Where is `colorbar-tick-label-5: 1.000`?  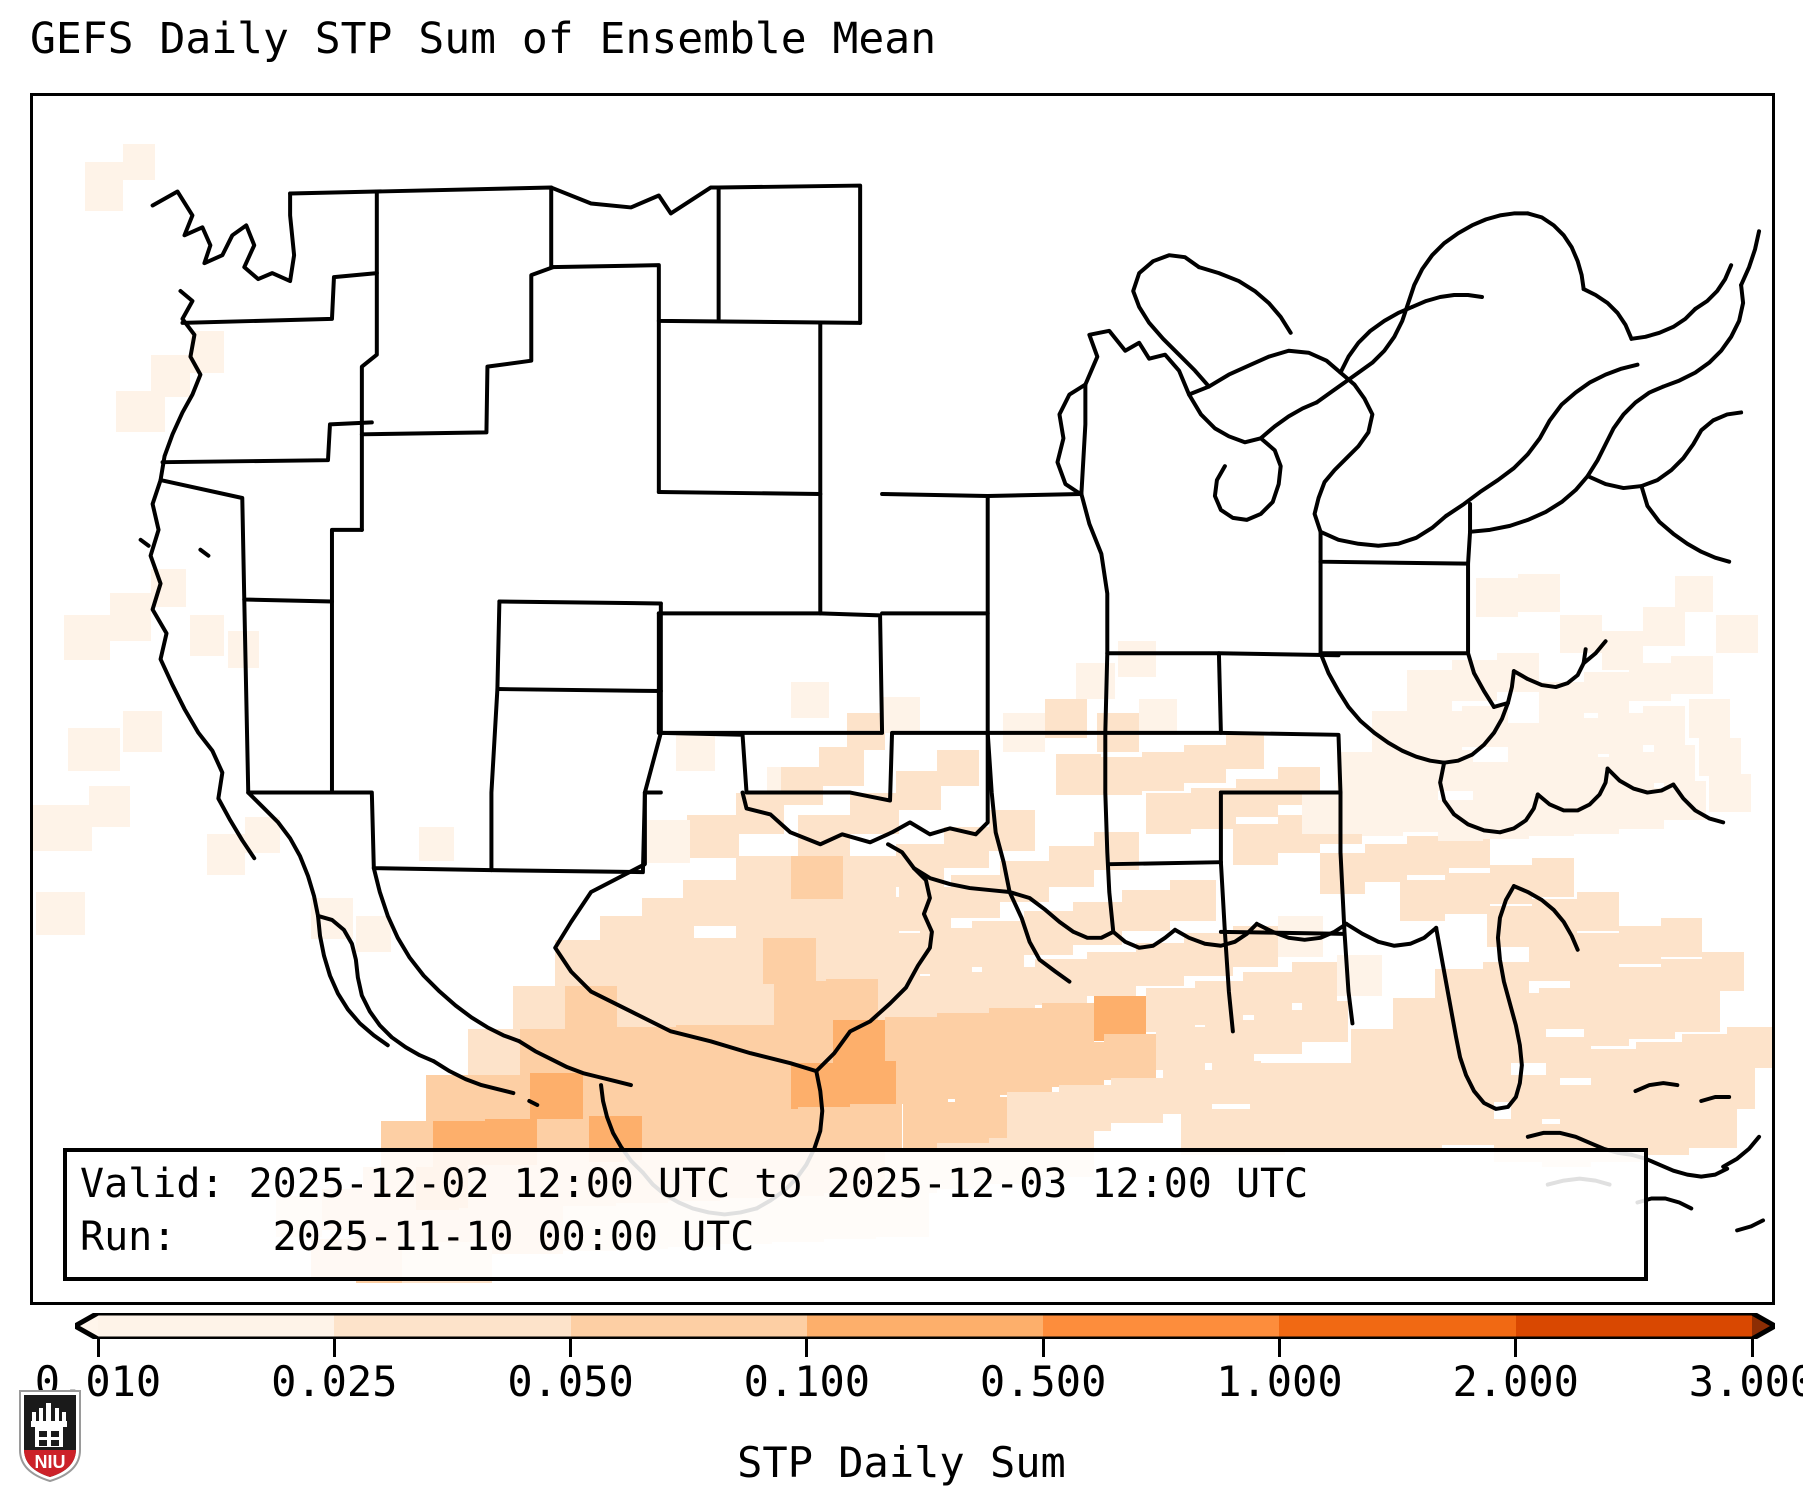
colorbar-tick-label-5: 1.000 is located at coordinates (1279, 1381).